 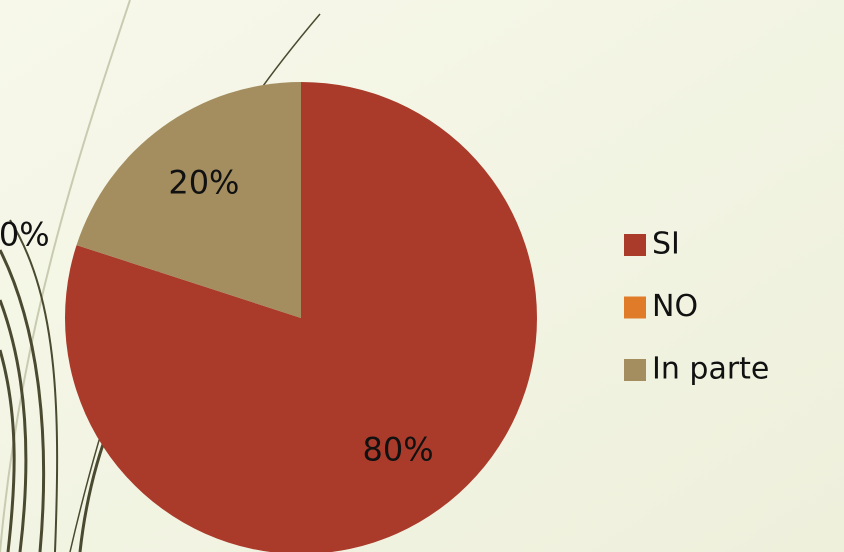 What do you see at coordinates (675, 306) in the screenshot?
I see `legend-label: NO` at bounding box center [675, 306].